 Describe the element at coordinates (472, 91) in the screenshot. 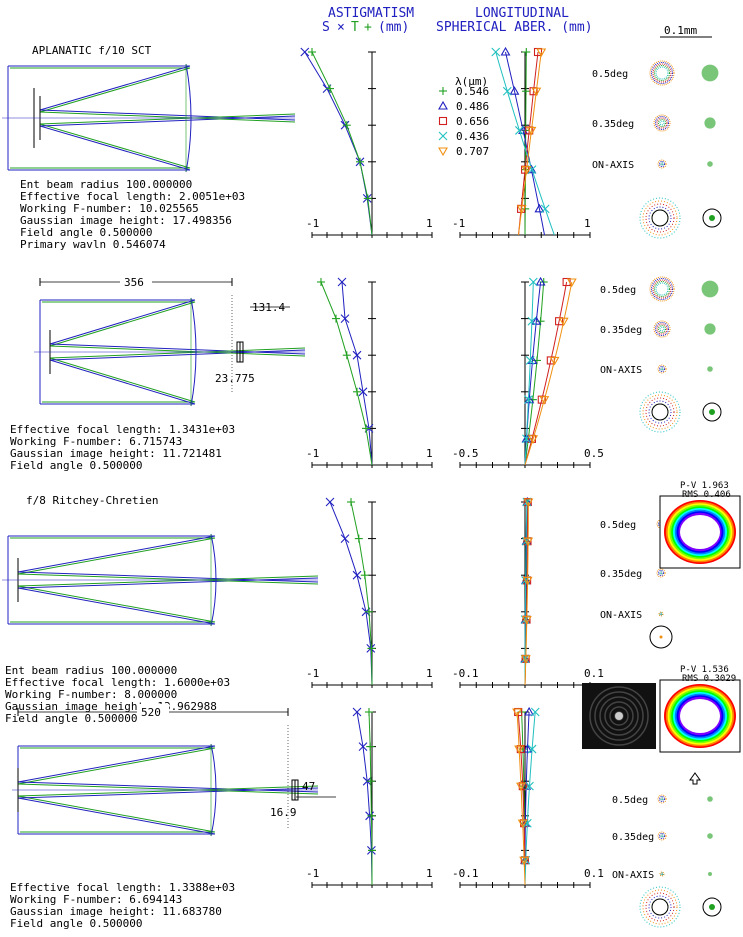

I see `wavelength-label: 0.546` at that location.